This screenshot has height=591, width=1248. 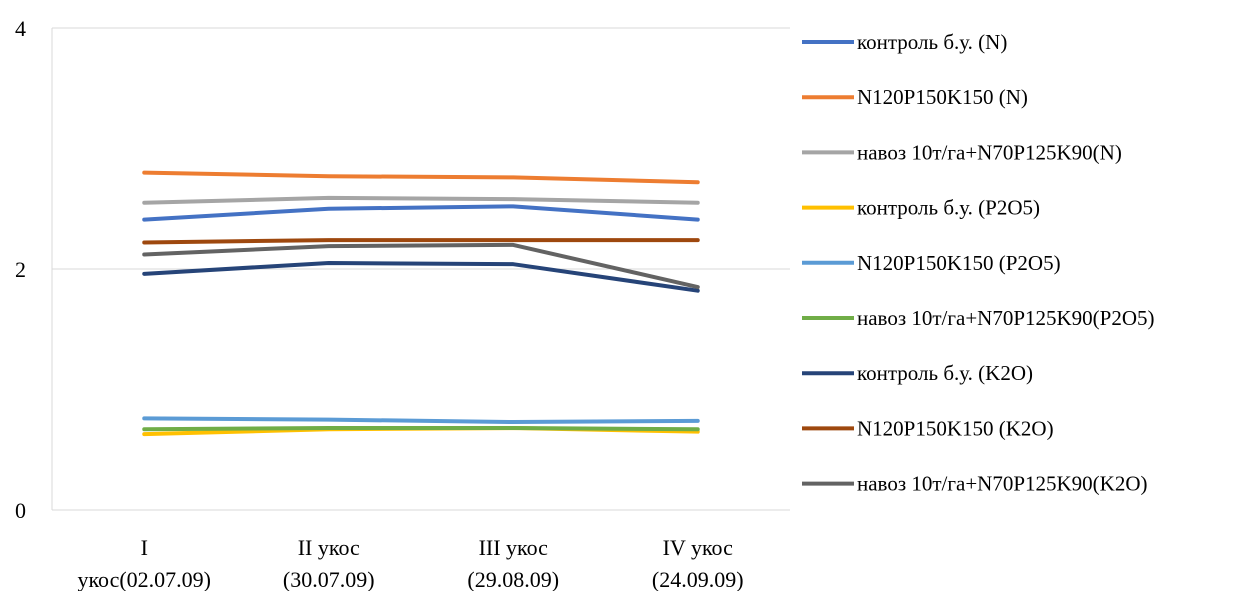 What do you see at coordinates (20, 510) in the screenshot?
I see `y-tick-label: 0` at bounding box center [20, 510].